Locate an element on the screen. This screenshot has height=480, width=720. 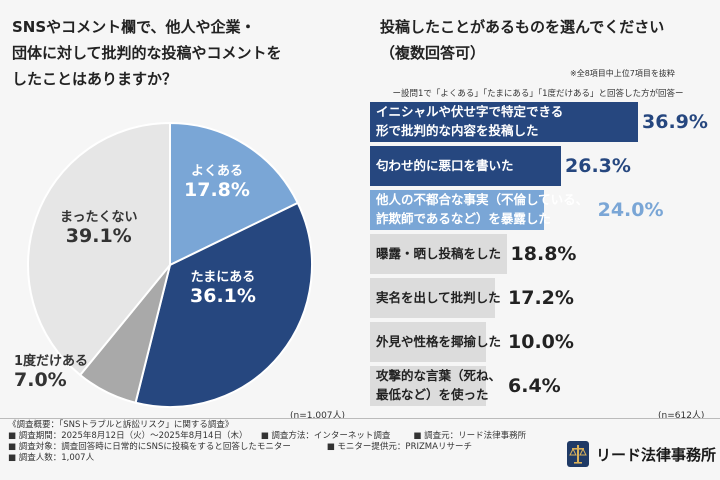
right-question: 投稿したことがあるものを選んでください （複数回答可） is located at coordinates (545, 40).